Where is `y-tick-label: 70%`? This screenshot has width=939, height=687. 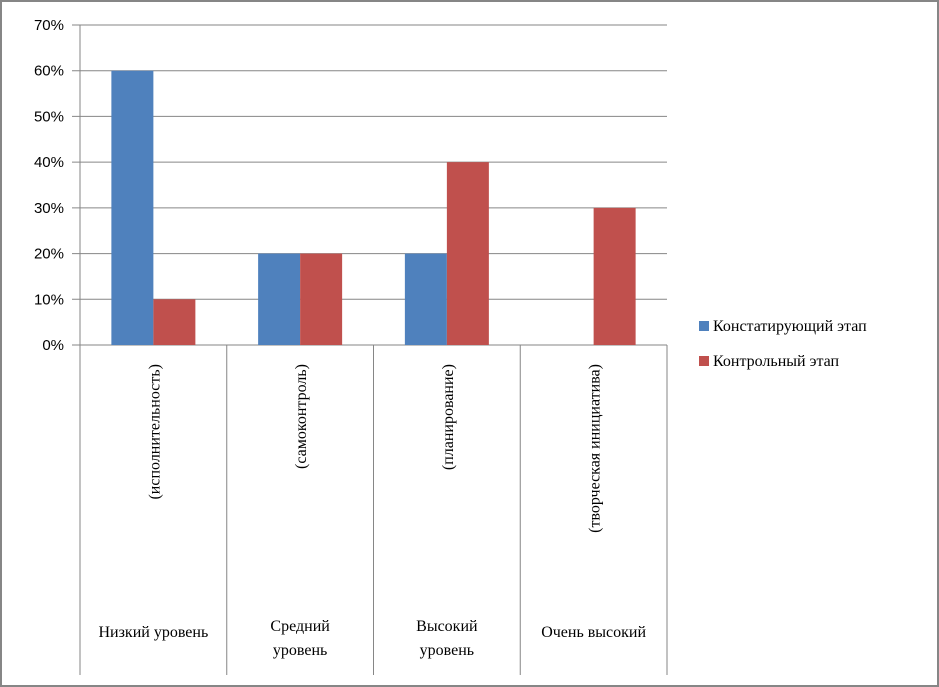 y-tick-label: 70% is located at coordinates (49, 25).